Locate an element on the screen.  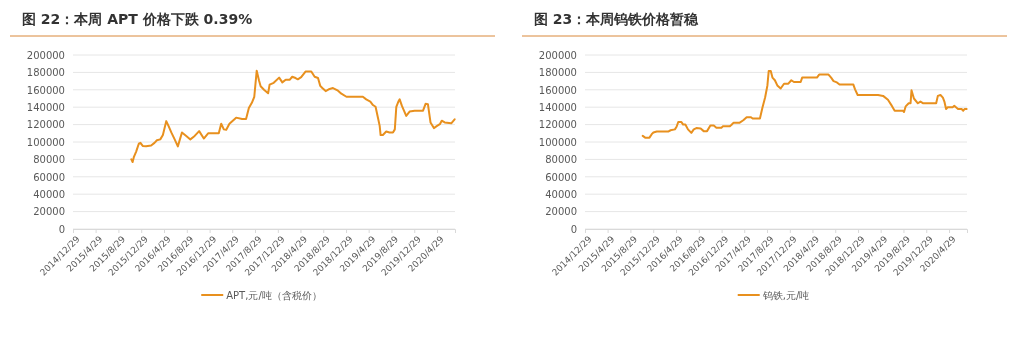
chart-title: 图 22：本周 APT 价格下跌 0.39% is located at coordinates (137, 19).